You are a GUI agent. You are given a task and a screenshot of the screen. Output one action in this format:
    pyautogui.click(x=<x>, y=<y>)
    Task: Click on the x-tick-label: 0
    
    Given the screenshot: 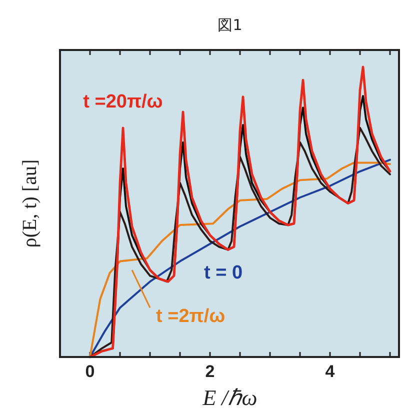 What is the action you would take?
    pyautogui.click(x=90, y=371)
    